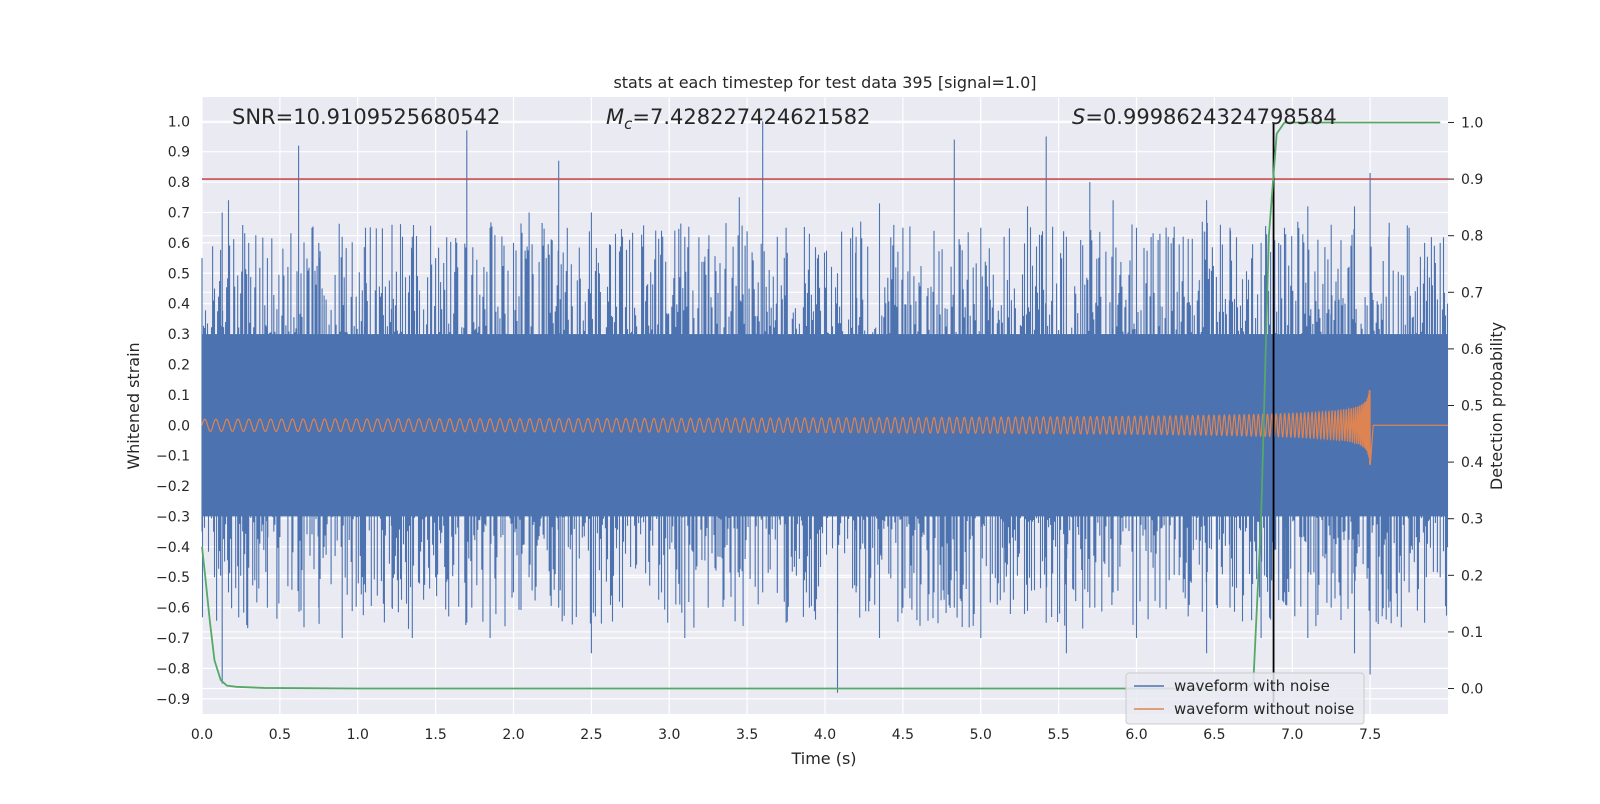 Image resolution: width=1600 pixels, height=804 pixels. I want to click on y2-tick-label: 0.0, so click(1472, 690).